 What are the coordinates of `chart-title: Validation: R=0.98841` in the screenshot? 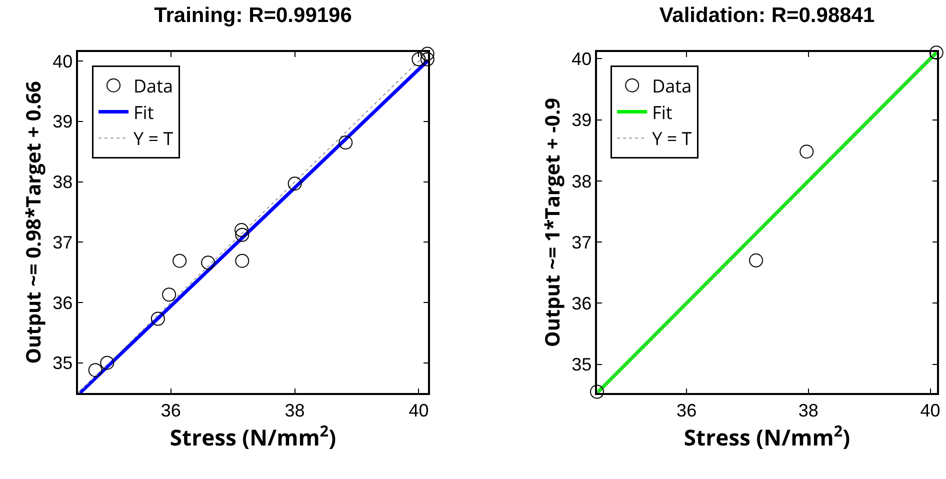 It's located at (767, 15).